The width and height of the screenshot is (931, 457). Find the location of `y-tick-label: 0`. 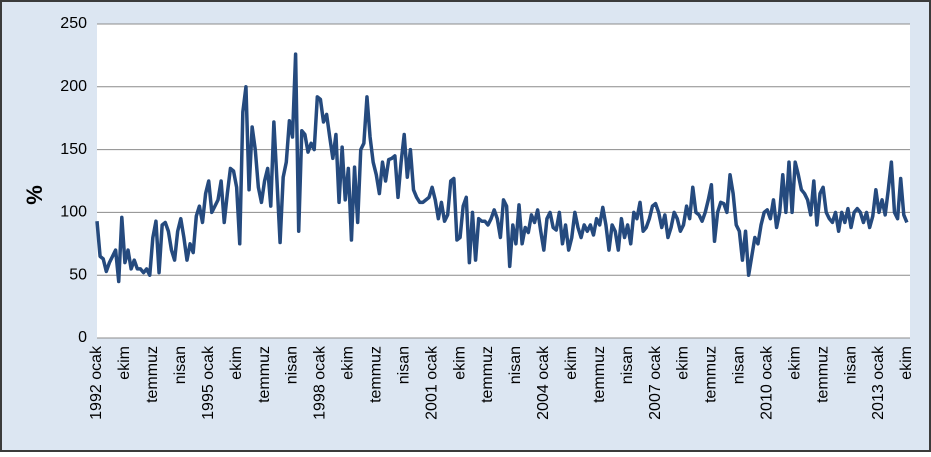

y-tick-label: 0 is located at coordinates (82, 337).